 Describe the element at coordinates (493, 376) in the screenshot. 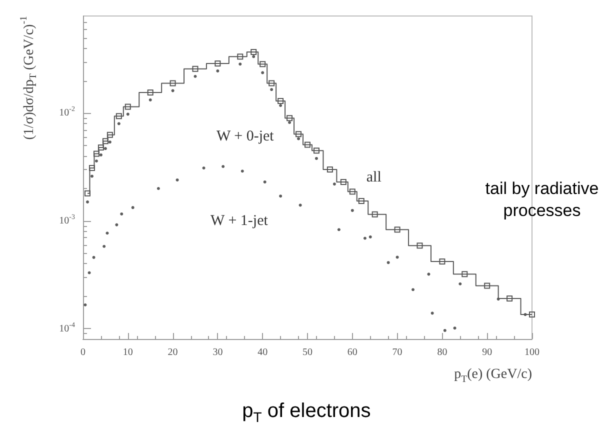

I see `x-axis-title: p$_{T}$(e) (GeV/c)` at that location.